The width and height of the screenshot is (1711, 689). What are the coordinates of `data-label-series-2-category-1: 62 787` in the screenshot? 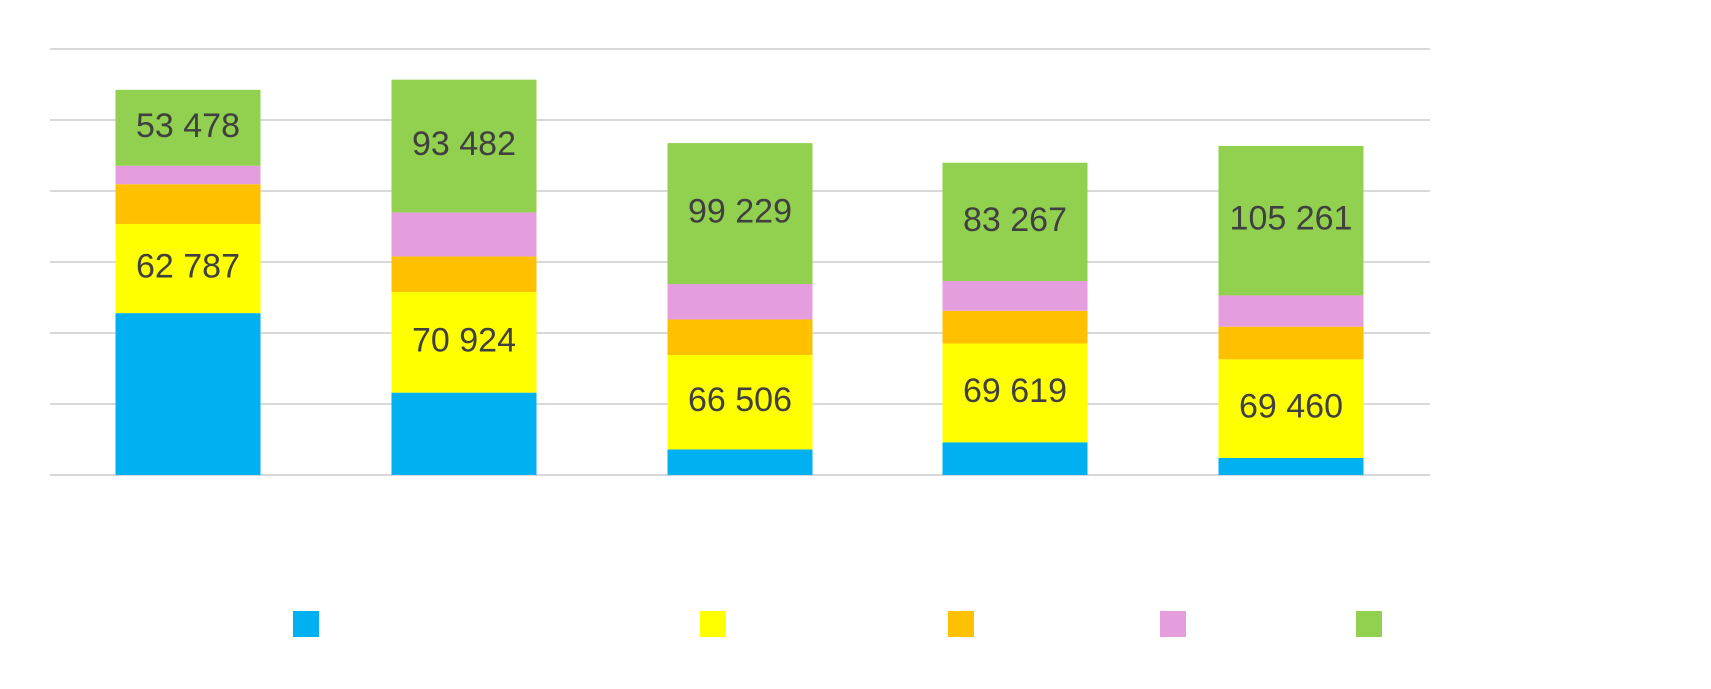 It's located at (188, 267).